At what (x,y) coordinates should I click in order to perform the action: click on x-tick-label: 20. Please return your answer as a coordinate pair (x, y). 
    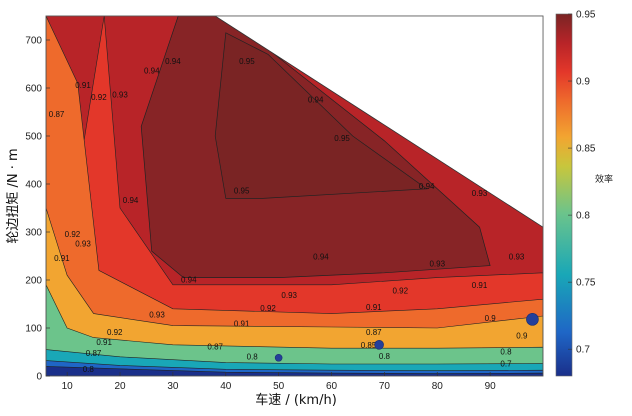
    Looking at the image, I should click on (120, 386).